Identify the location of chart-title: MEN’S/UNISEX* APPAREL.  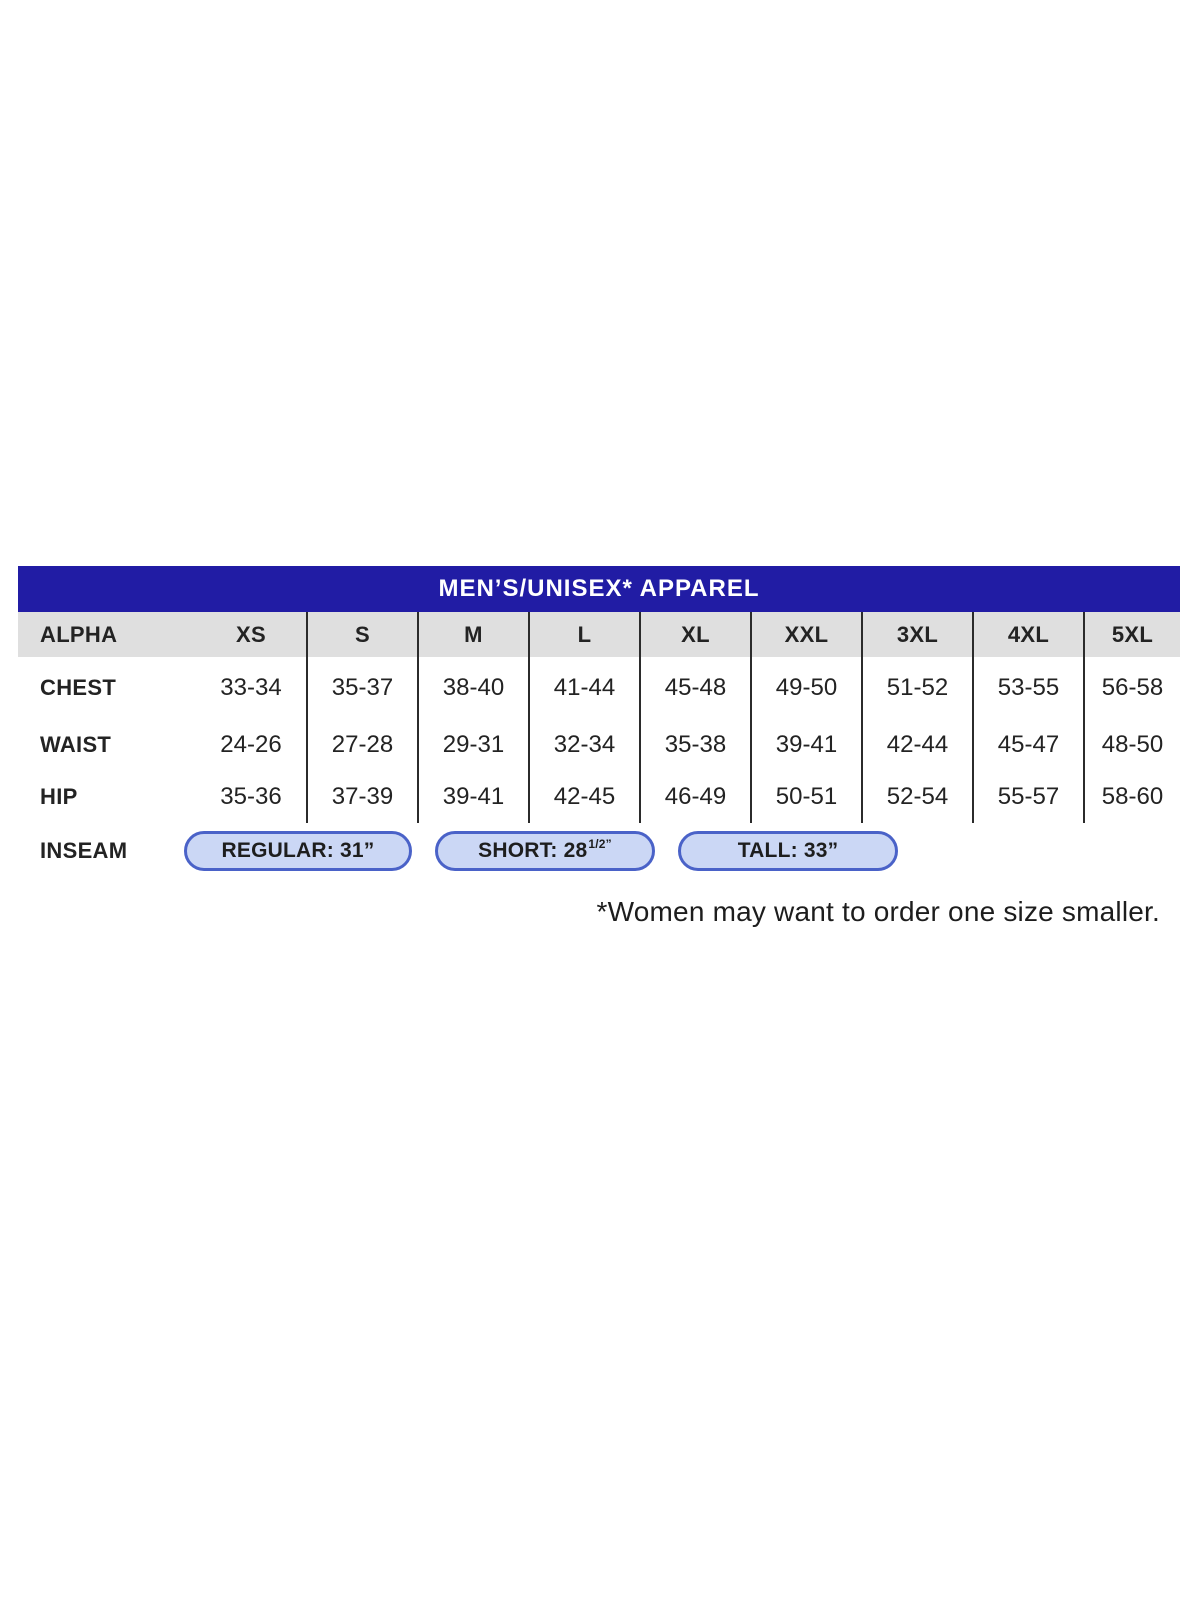
(599, 588).